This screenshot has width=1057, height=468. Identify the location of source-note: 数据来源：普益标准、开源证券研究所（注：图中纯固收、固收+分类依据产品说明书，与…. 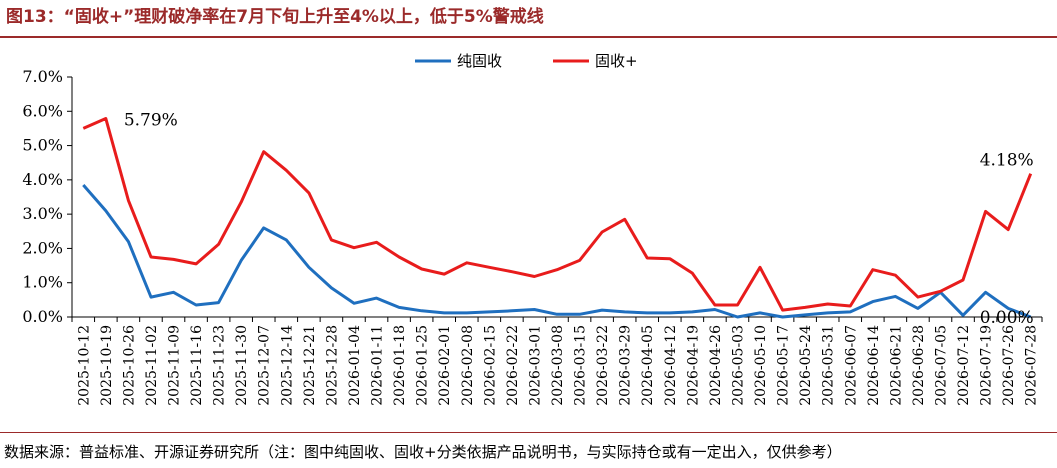
(423, 452).